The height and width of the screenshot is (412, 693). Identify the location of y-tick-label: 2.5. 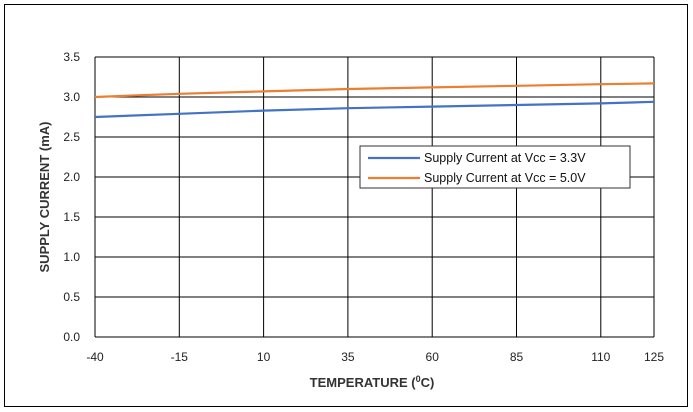
(71, 137).